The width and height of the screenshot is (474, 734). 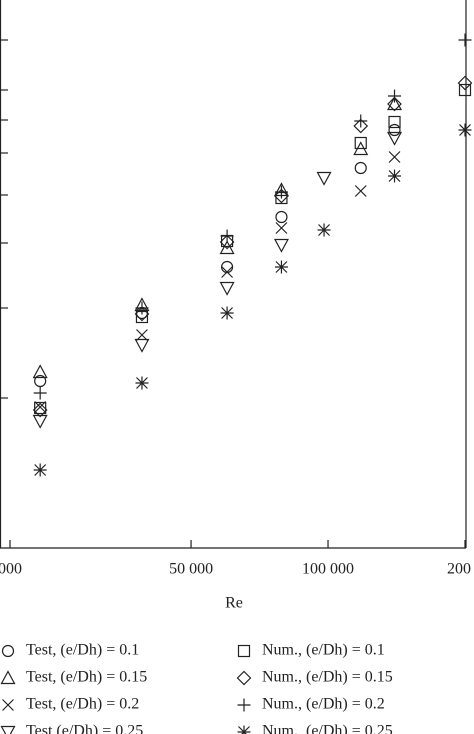 What do you see at coordinates (234, 603) in the screenshot?
I see `x-axis-label: Re` at bounding box center [234, 603].